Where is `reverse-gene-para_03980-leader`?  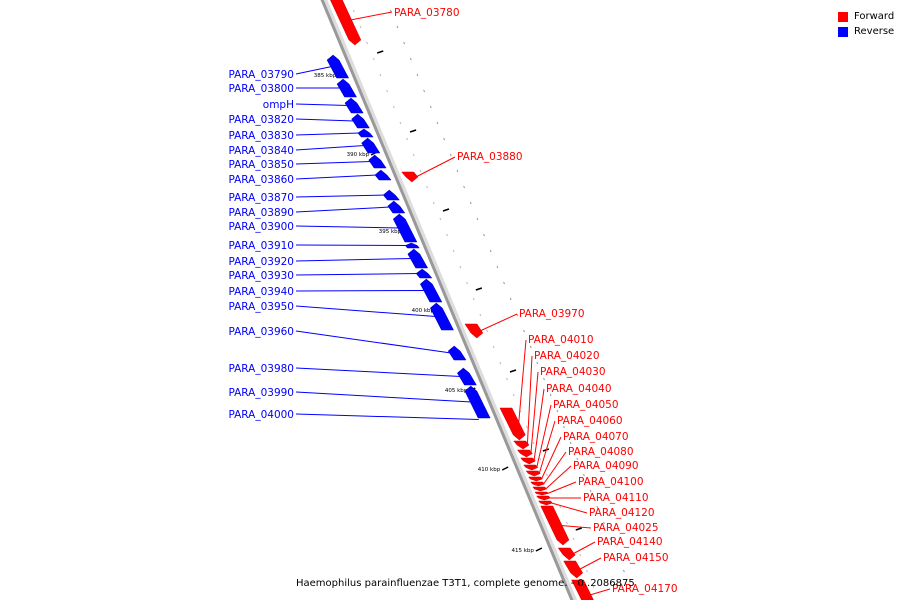
reverse-gene-para_03980-leader is located at coordinates (378, 372).